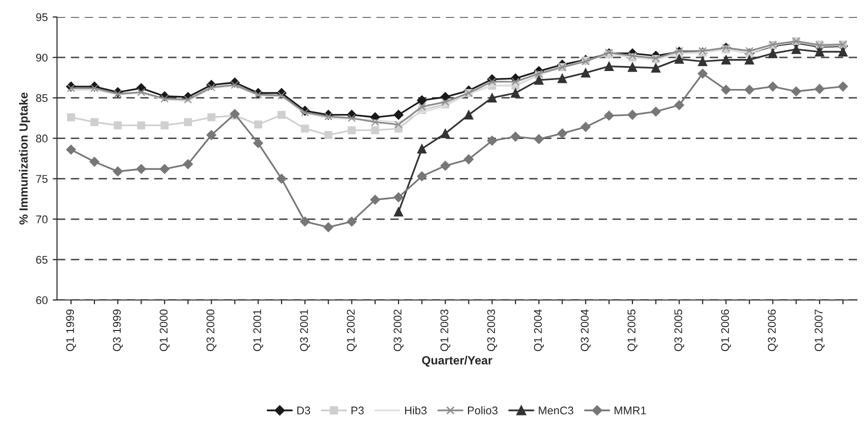 The height and width of the screenshot is (426, 864). What do you see at coordinates (211, 330) in the screenshot?
I see `x-tick-label: Q3 2000` at bounding box center [211, 330].